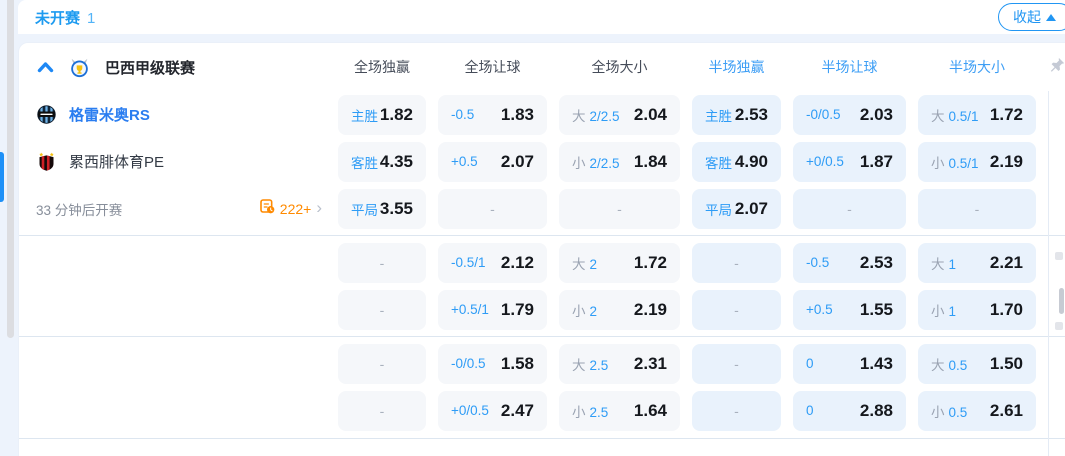 The height and width of the screenshot is (456, 1065). I want to click on odds-cell: 小 1 1.70, so click(977, 309).